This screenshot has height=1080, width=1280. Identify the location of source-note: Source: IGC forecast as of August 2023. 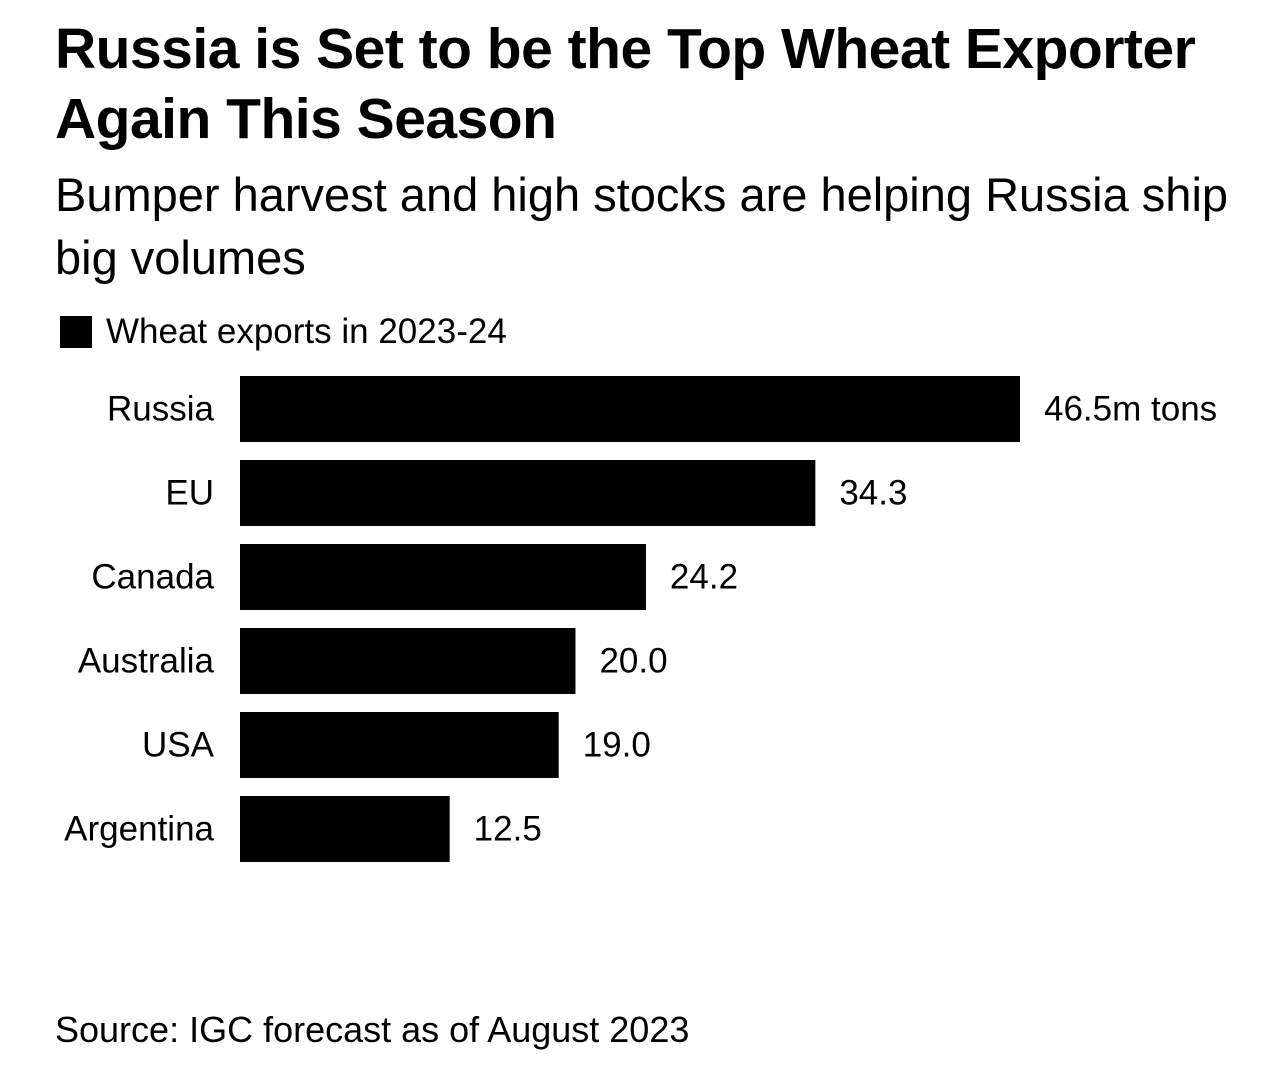
(372, 1029).